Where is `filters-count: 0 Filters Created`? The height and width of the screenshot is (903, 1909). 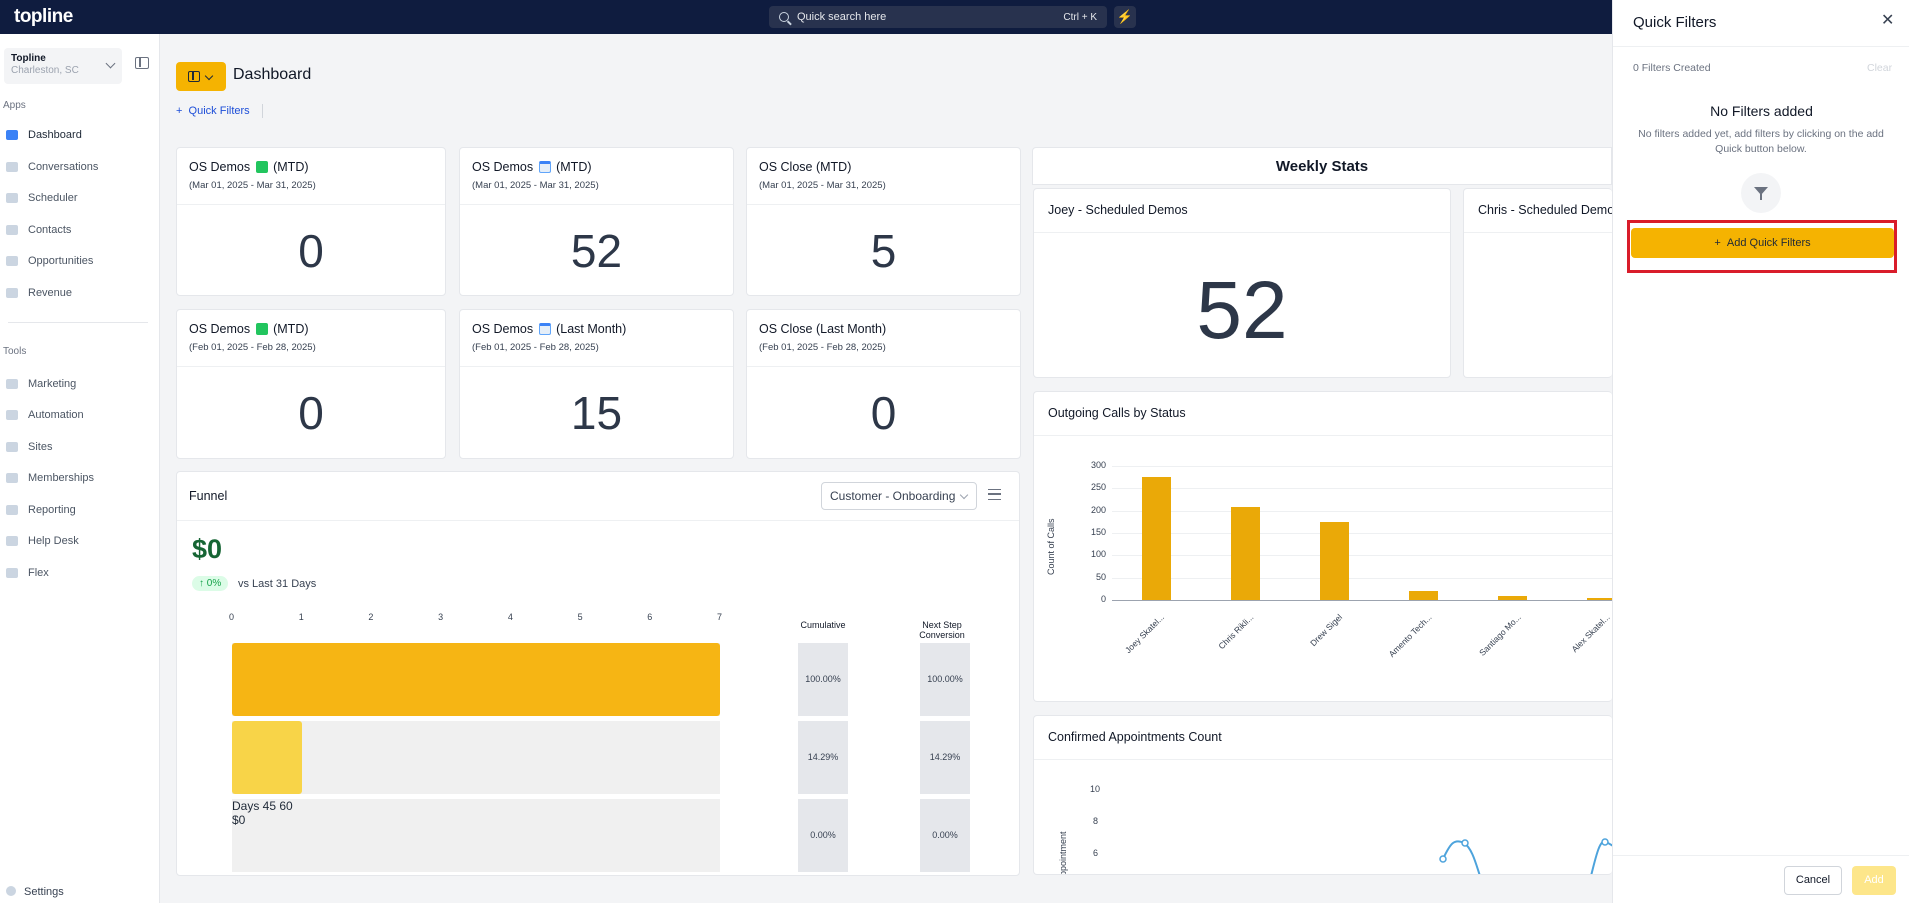 filters-count: 0 Filters Created is located at coordinates (1672, 68).